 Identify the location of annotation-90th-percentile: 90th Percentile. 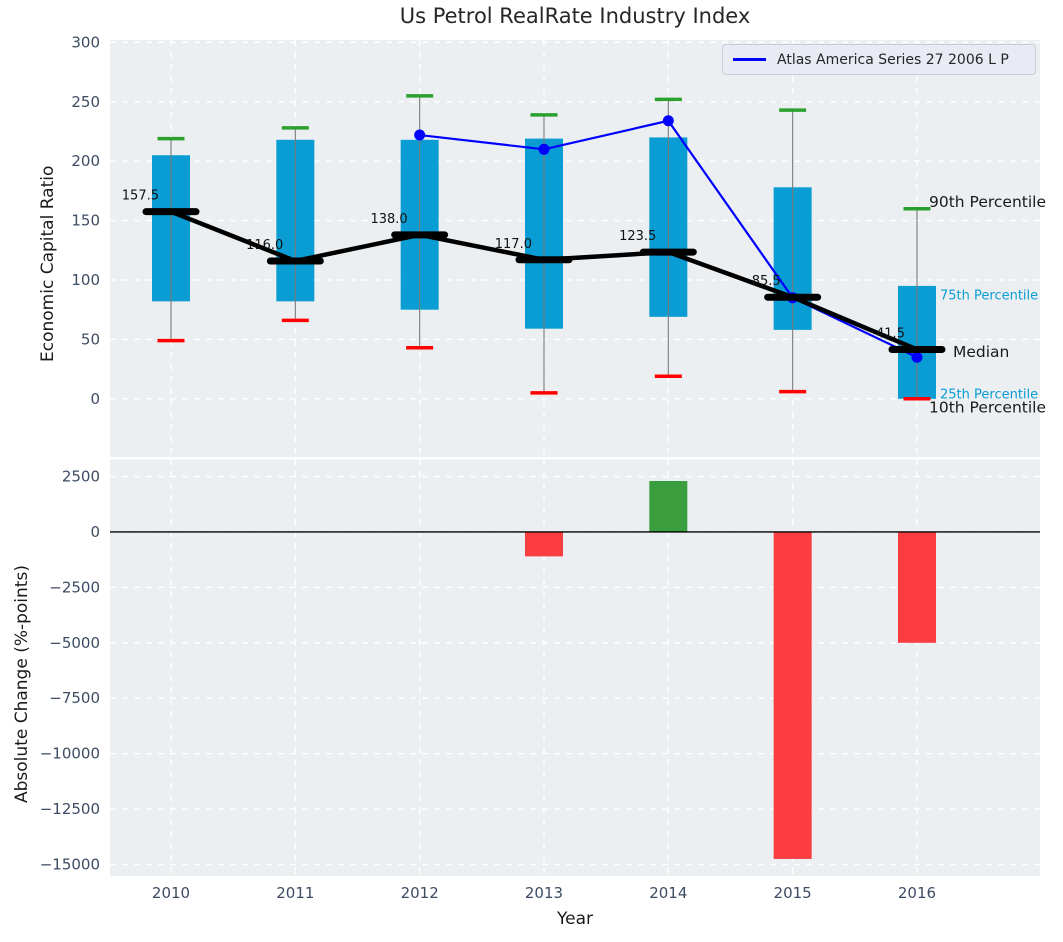
(987, 202).